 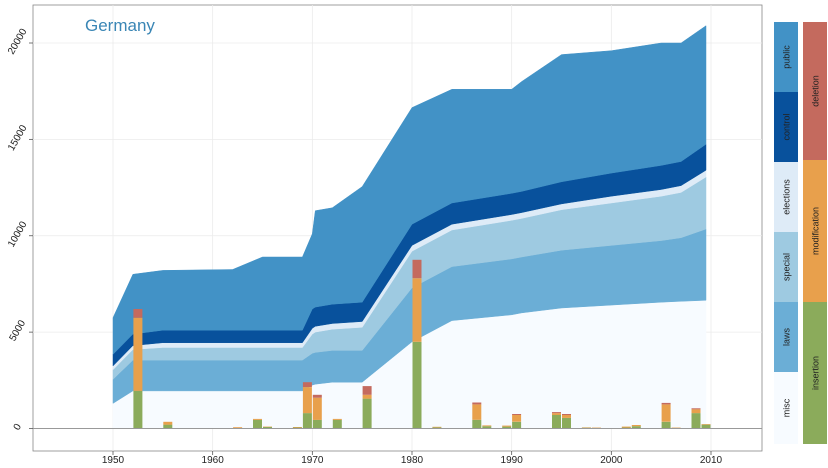 What do you see at coordinates (18, 234) in the screenshot?
I see `y-tick-label: 10000` at bounding box center [18, 234].